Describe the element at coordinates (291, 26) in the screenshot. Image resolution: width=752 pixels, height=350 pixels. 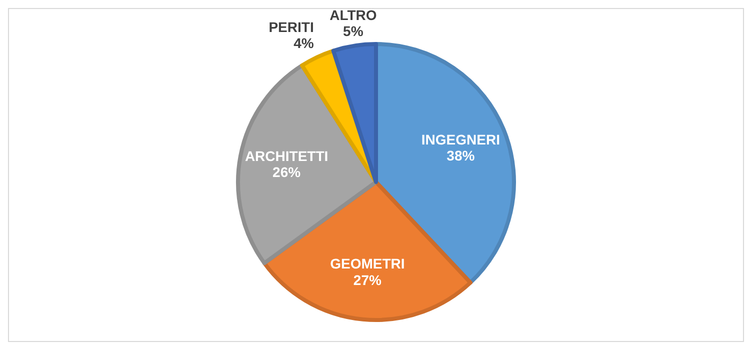
I see `slice-label: PERITI` at that location.